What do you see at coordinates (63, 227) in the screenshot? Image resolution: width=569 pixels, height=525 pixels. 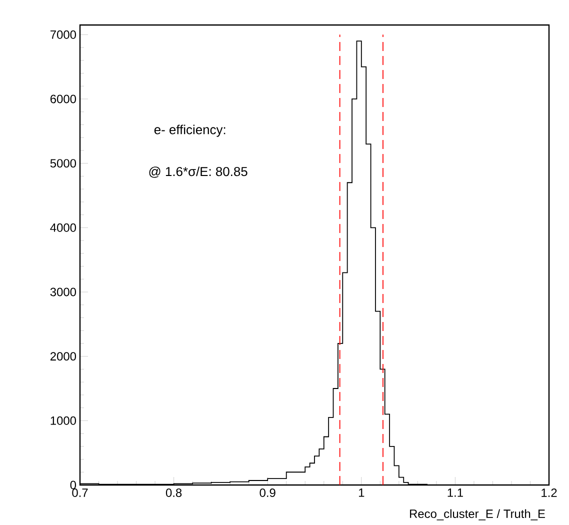 I see `y-tick-label: 4000` at bounding box center [63, 227].